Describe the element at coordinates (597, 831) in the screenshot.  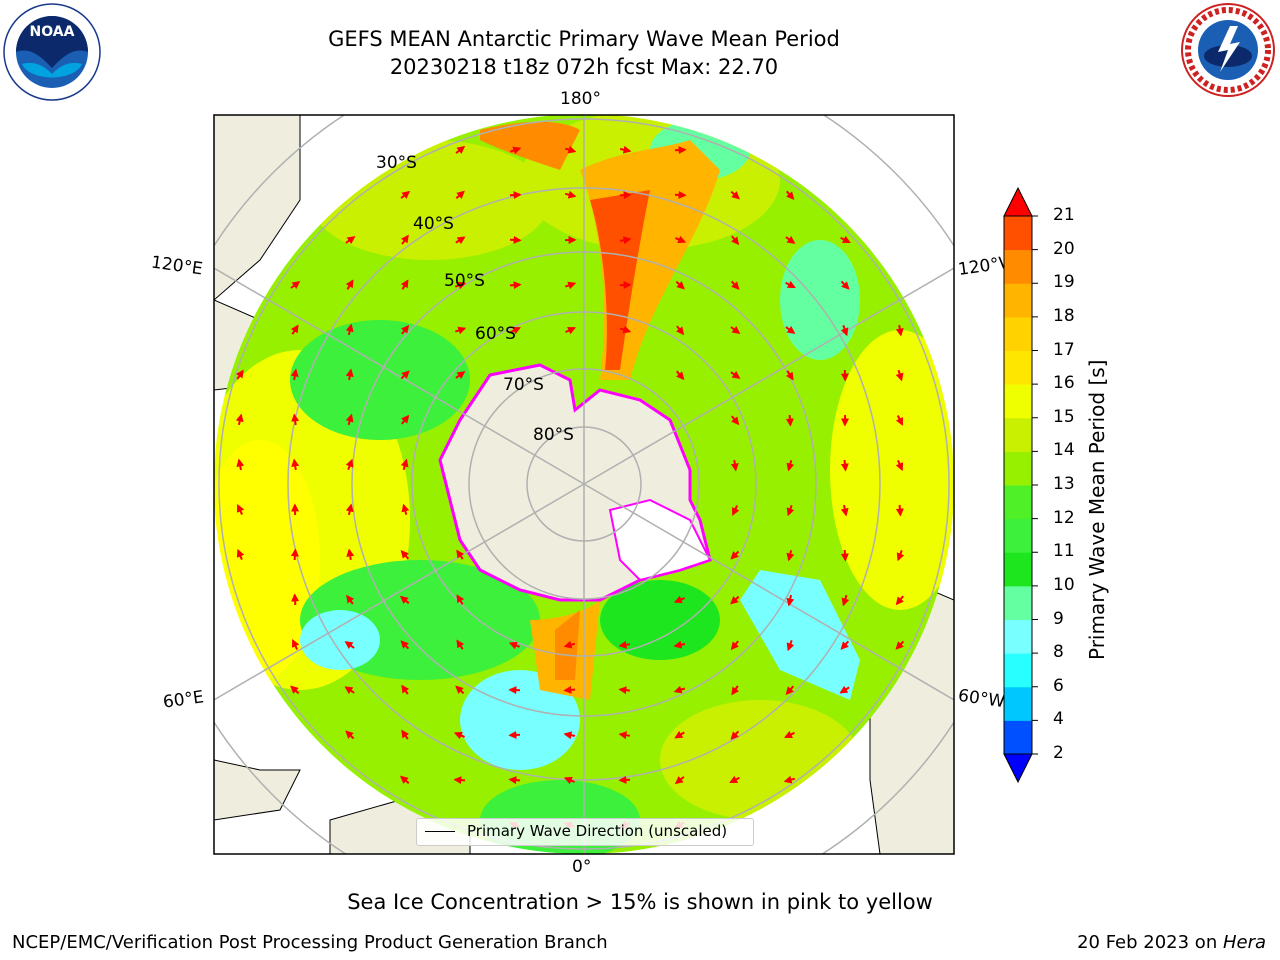
I see `legend-label: Primary Wave Direction (unscaled)` at that location.